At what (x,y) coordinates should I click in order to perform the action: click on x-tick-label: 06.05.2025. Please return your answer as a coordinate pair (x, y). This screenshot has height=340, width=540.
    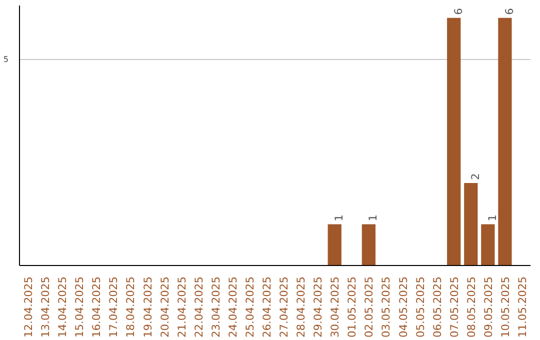
    Looking at the image, I should click on (437, 307).